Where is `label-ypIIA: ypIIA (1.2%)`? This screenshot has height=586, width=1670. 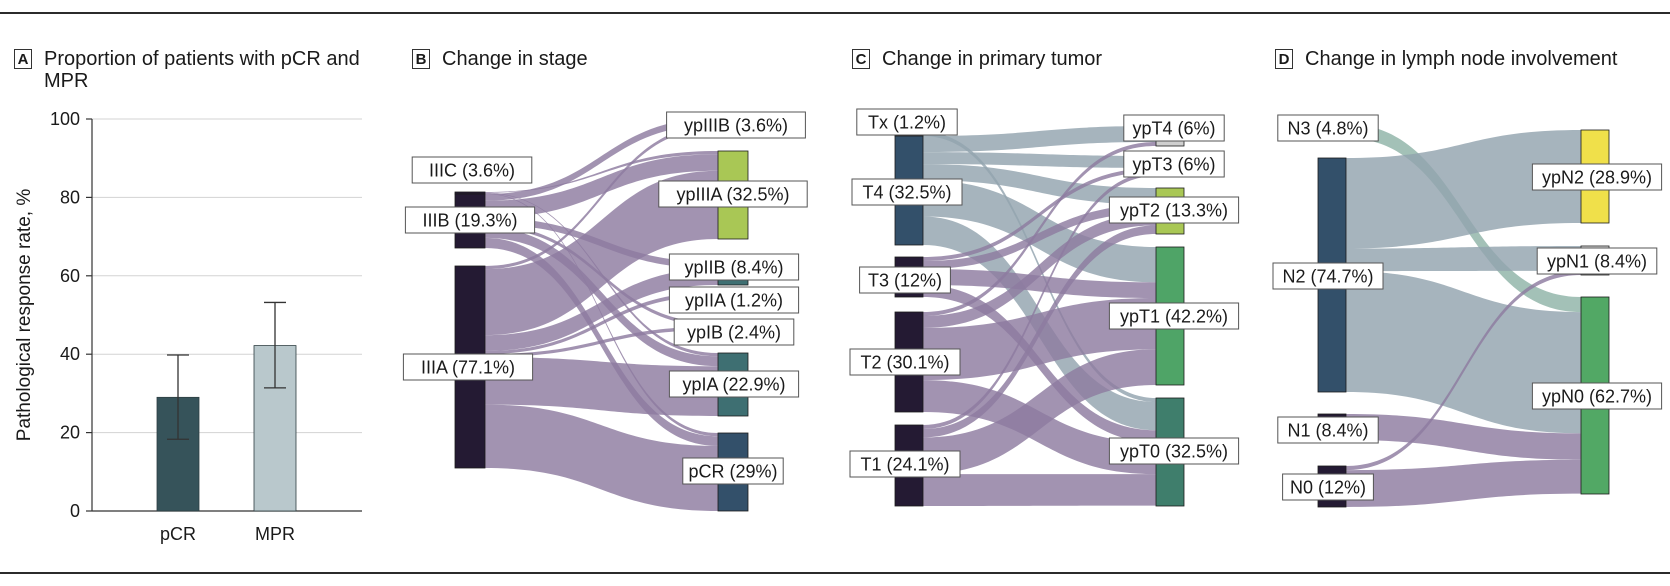
label-ypIIA: ypIIA (1.2%) is located at coordinates (734, 301).